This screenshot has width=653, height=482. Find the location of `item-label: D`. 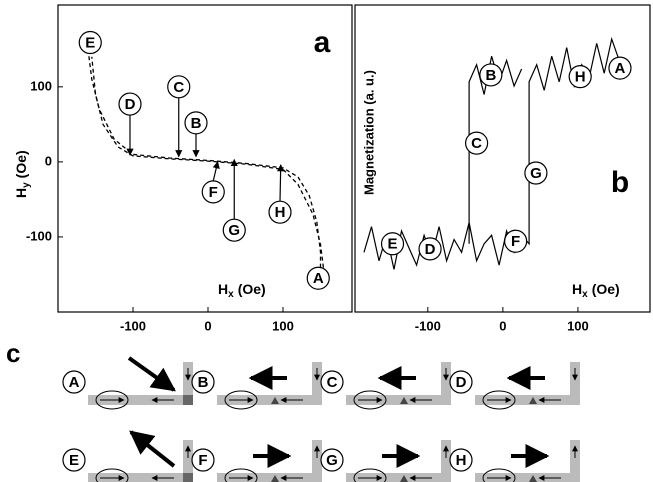

item-label: D is located at coordinates (461, 382).